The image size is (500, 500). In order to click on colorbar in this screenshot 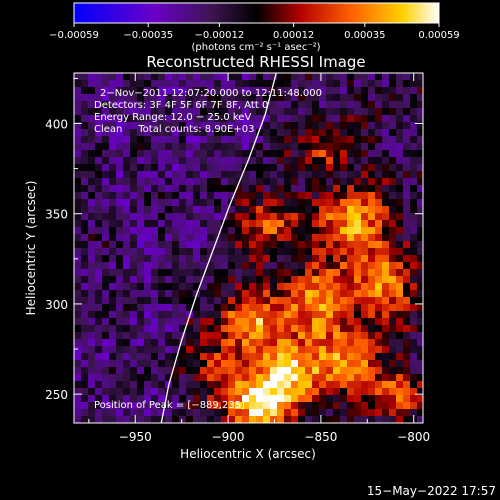, I will do `click(256, 13)`.